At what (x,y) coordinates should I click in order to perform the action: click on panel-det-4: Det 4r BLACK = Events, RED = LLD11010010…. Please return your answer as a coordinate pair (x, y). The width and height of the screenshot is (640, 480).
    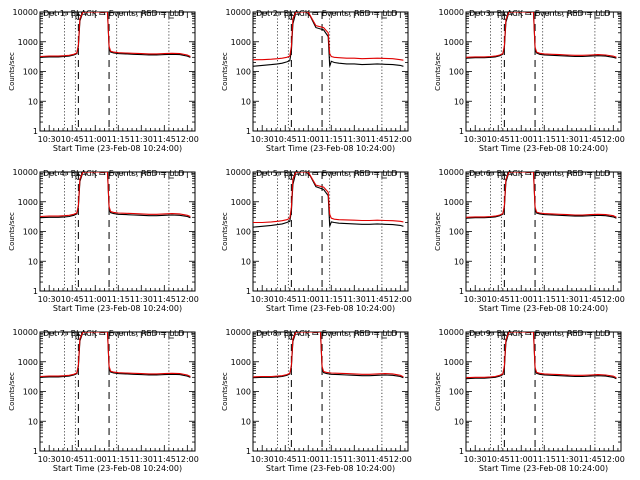
    Looking at the image, I should click on (103, 240).